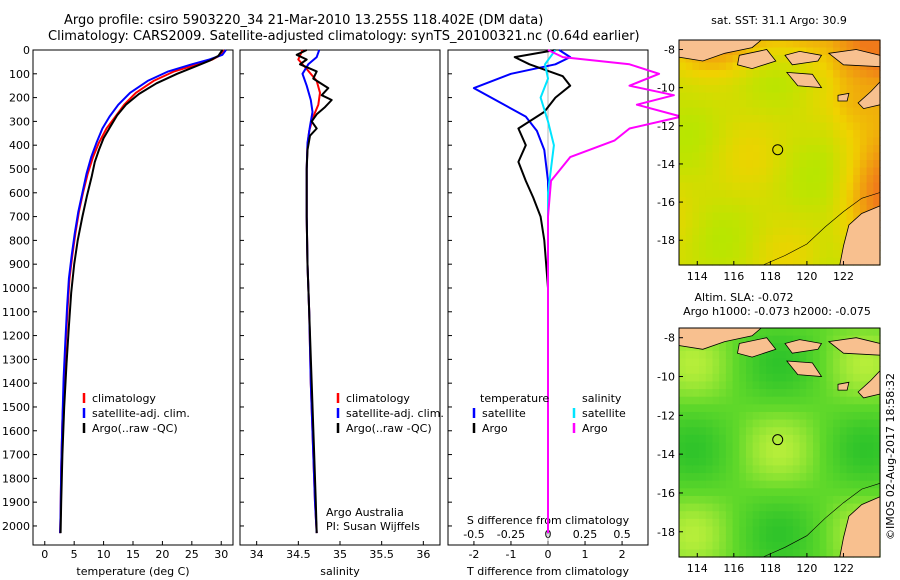 This screenshot has width=900, height=580. I want to click on temperature-x-tick-label: 30, so click(221, 554).